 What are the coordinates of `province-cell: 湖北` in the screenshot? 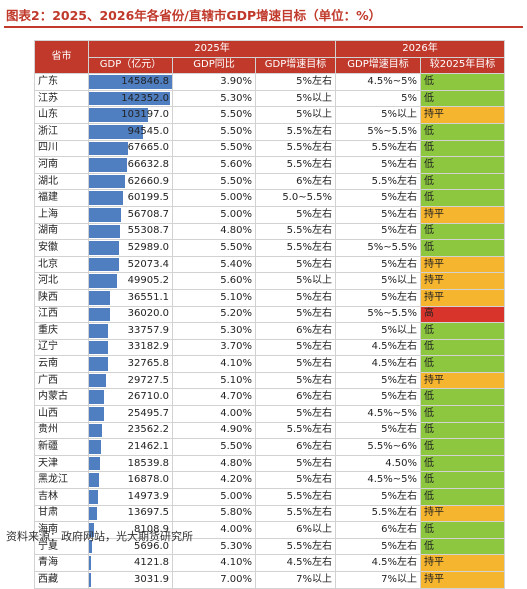 It's located at (61, 181).